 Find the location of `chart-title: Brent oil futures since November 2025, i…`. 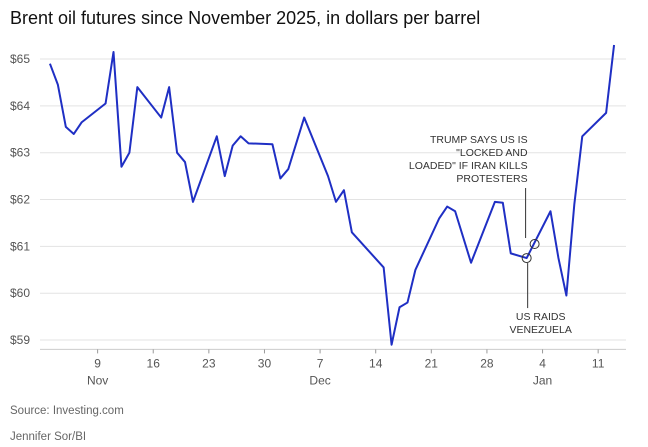

chart-title: Brent oil futures since November 2025, i… is located at coordinates (245, 18).